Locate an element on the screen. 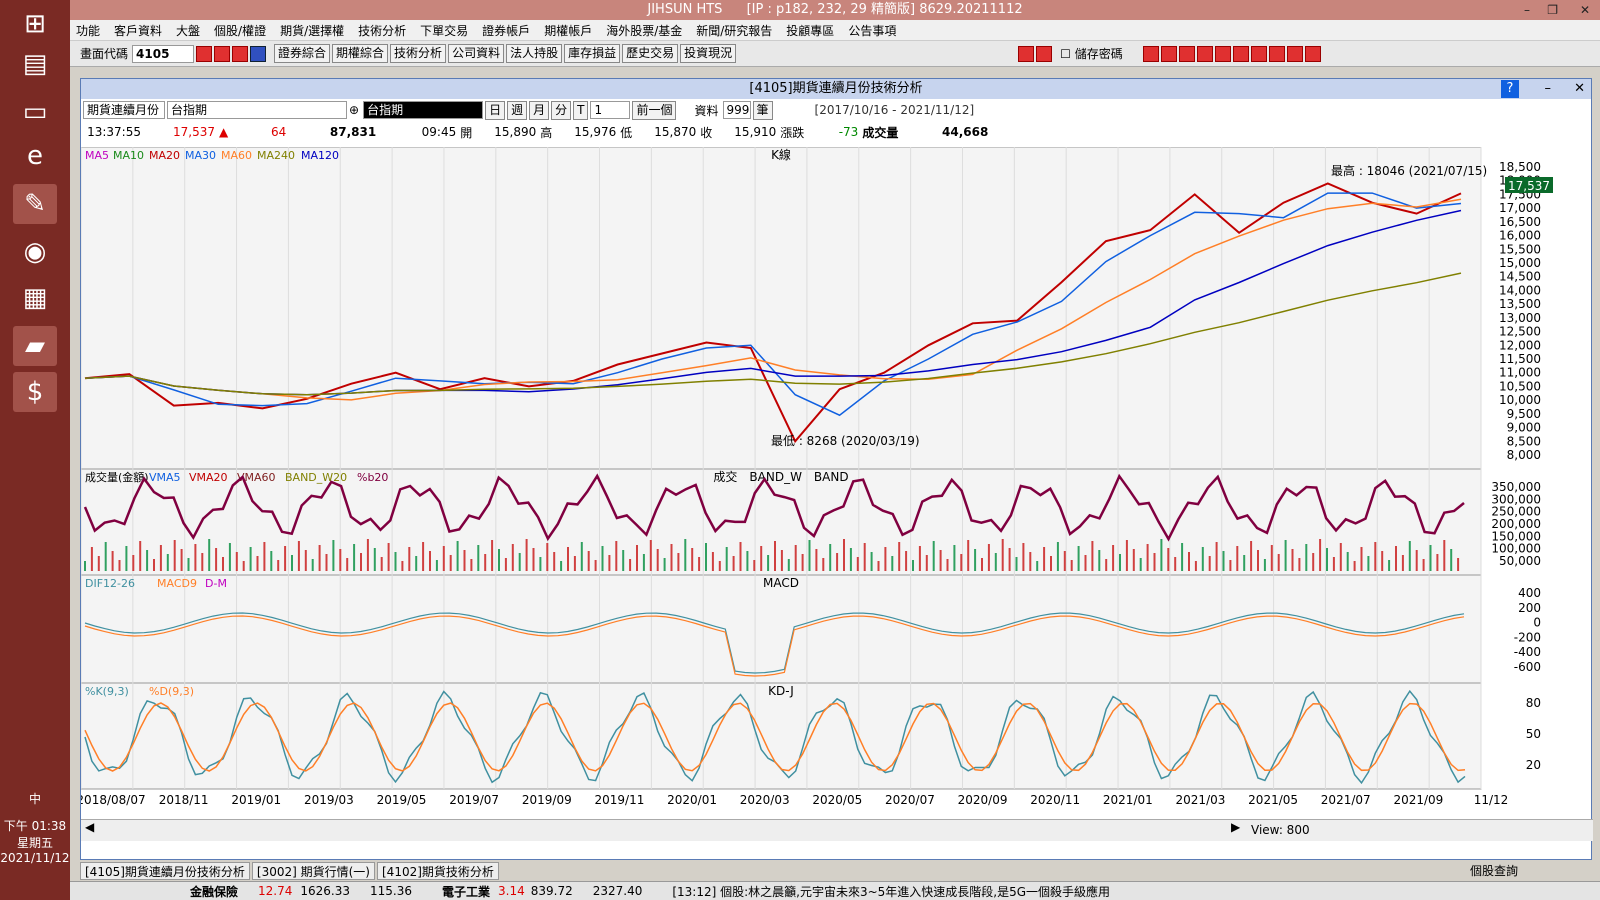 The image size is (1600, 900). stock-query-label: 個股查詢 is located at coordinates (1493, 871).